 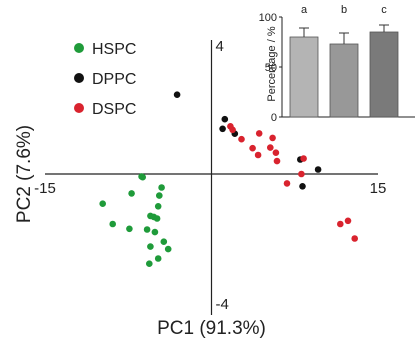 What do you see at coordinates (45, 188) in the screenshot?
I see `x-tick-label-min: -15` at bounding box center [45, 188].